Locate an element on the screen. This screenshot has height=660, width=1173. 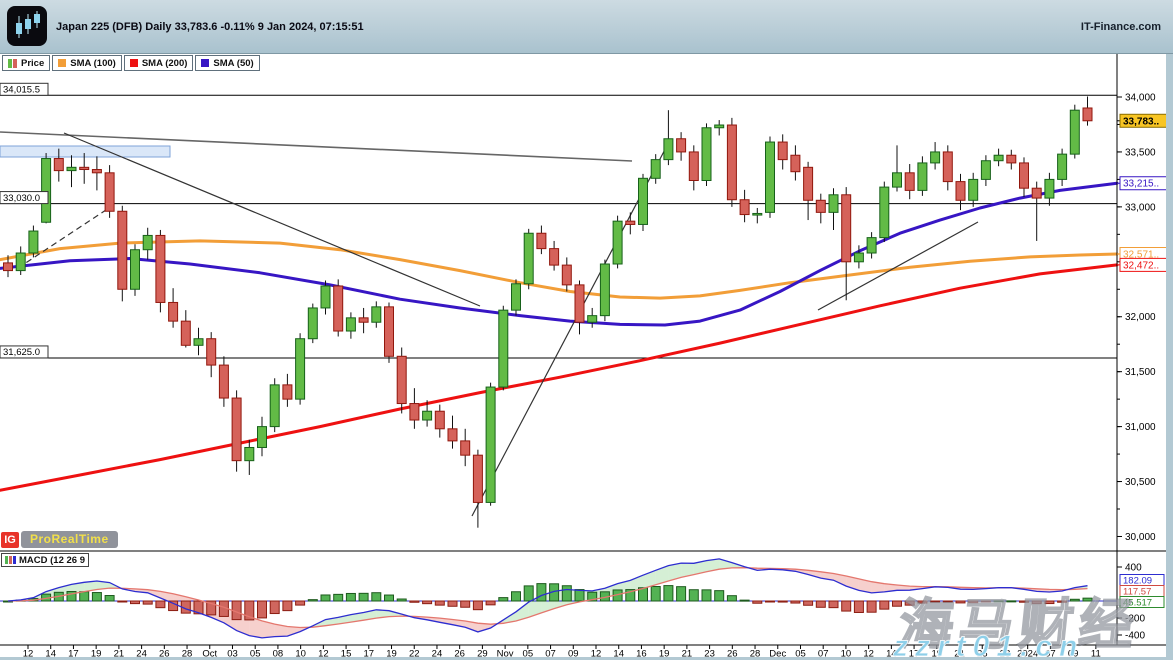
date-label: Oct is located at coordinates (209, 654).